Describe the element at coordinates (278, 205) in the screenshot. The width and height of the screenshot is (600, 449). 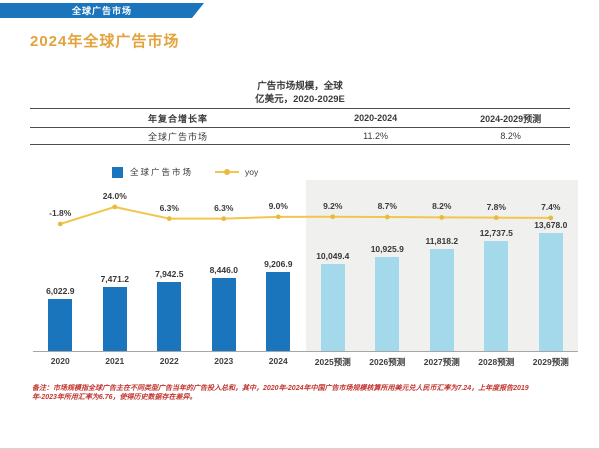
I see `yoy-value-label: 9.0%` at that location.